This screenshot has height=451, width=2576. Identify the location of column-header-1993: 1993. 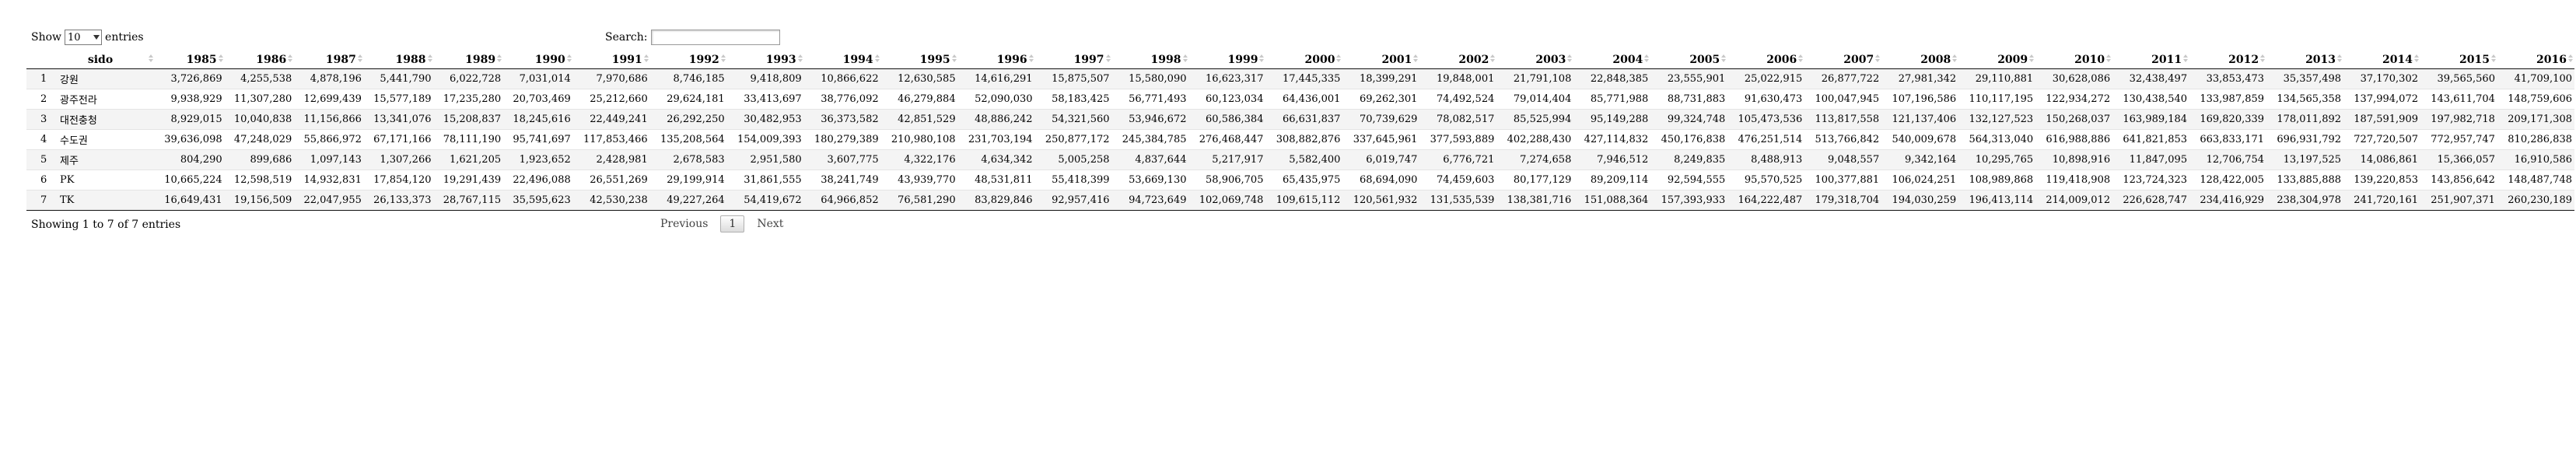
(765, 60).